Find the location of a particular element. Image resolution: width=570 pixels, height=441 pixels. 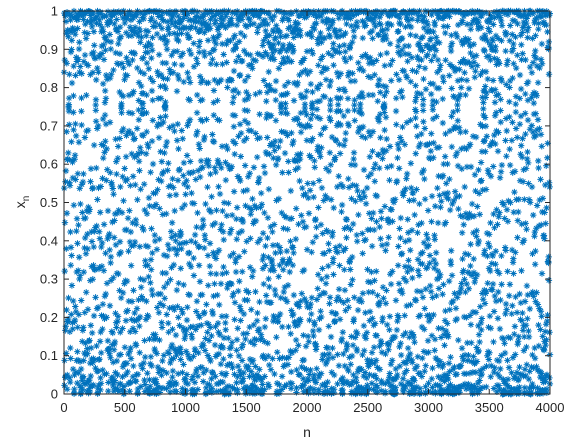

y-tick-label: 0.9 is located at coordinates (49, 49).